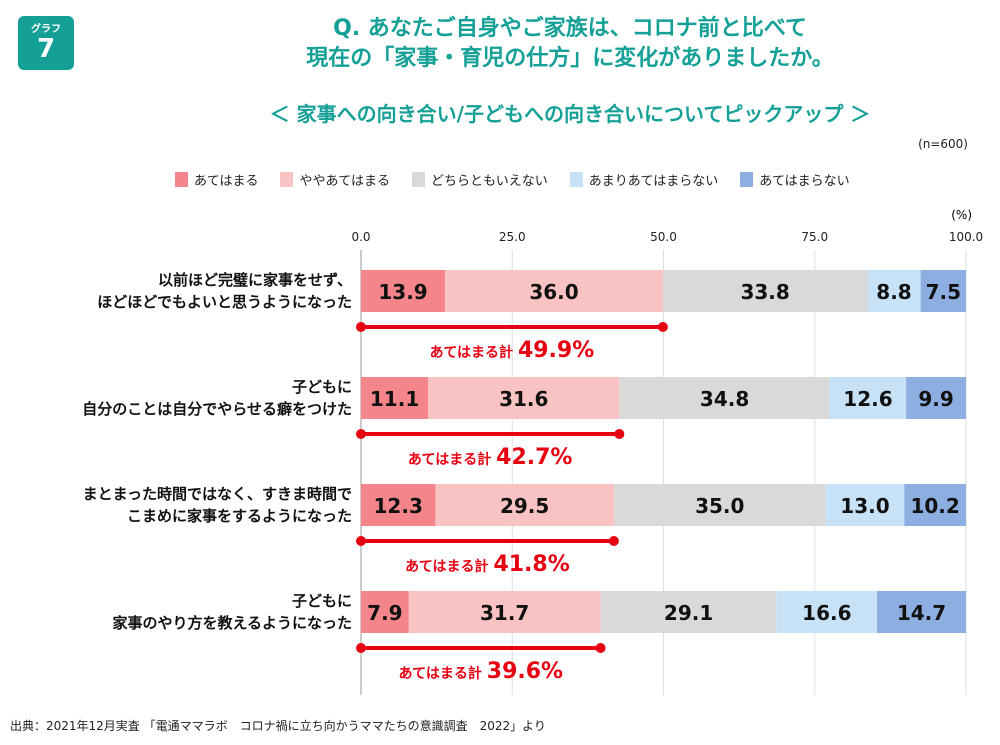 The height and width of the screenshot is (745, 1000). Describe the element at coordinates (653, 181) in the screenshot. I see `legend-label: あまりあてはまらない` at that location.